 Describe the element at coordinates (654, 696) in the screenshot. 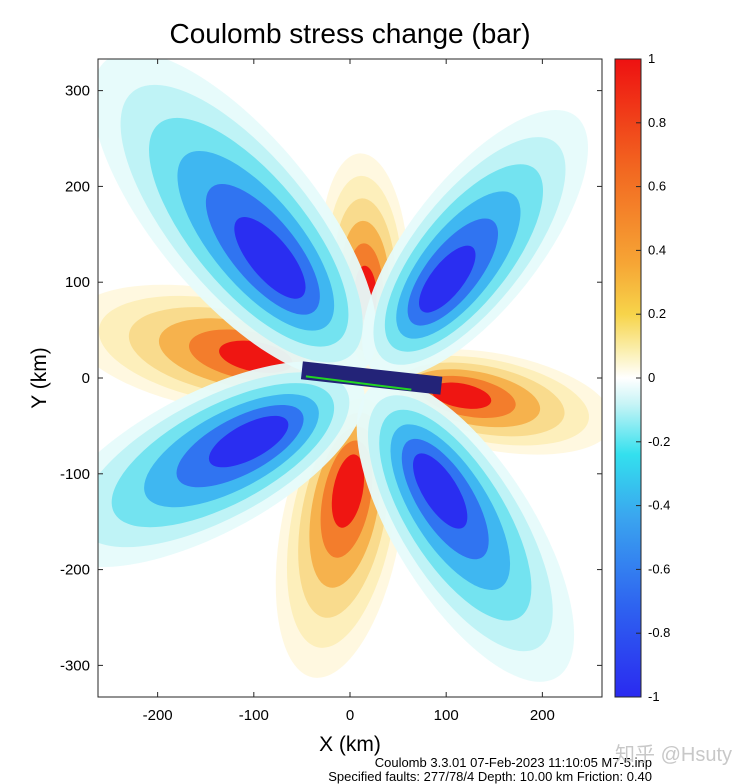

I see `colorbar-tick-label: -1` at that location.